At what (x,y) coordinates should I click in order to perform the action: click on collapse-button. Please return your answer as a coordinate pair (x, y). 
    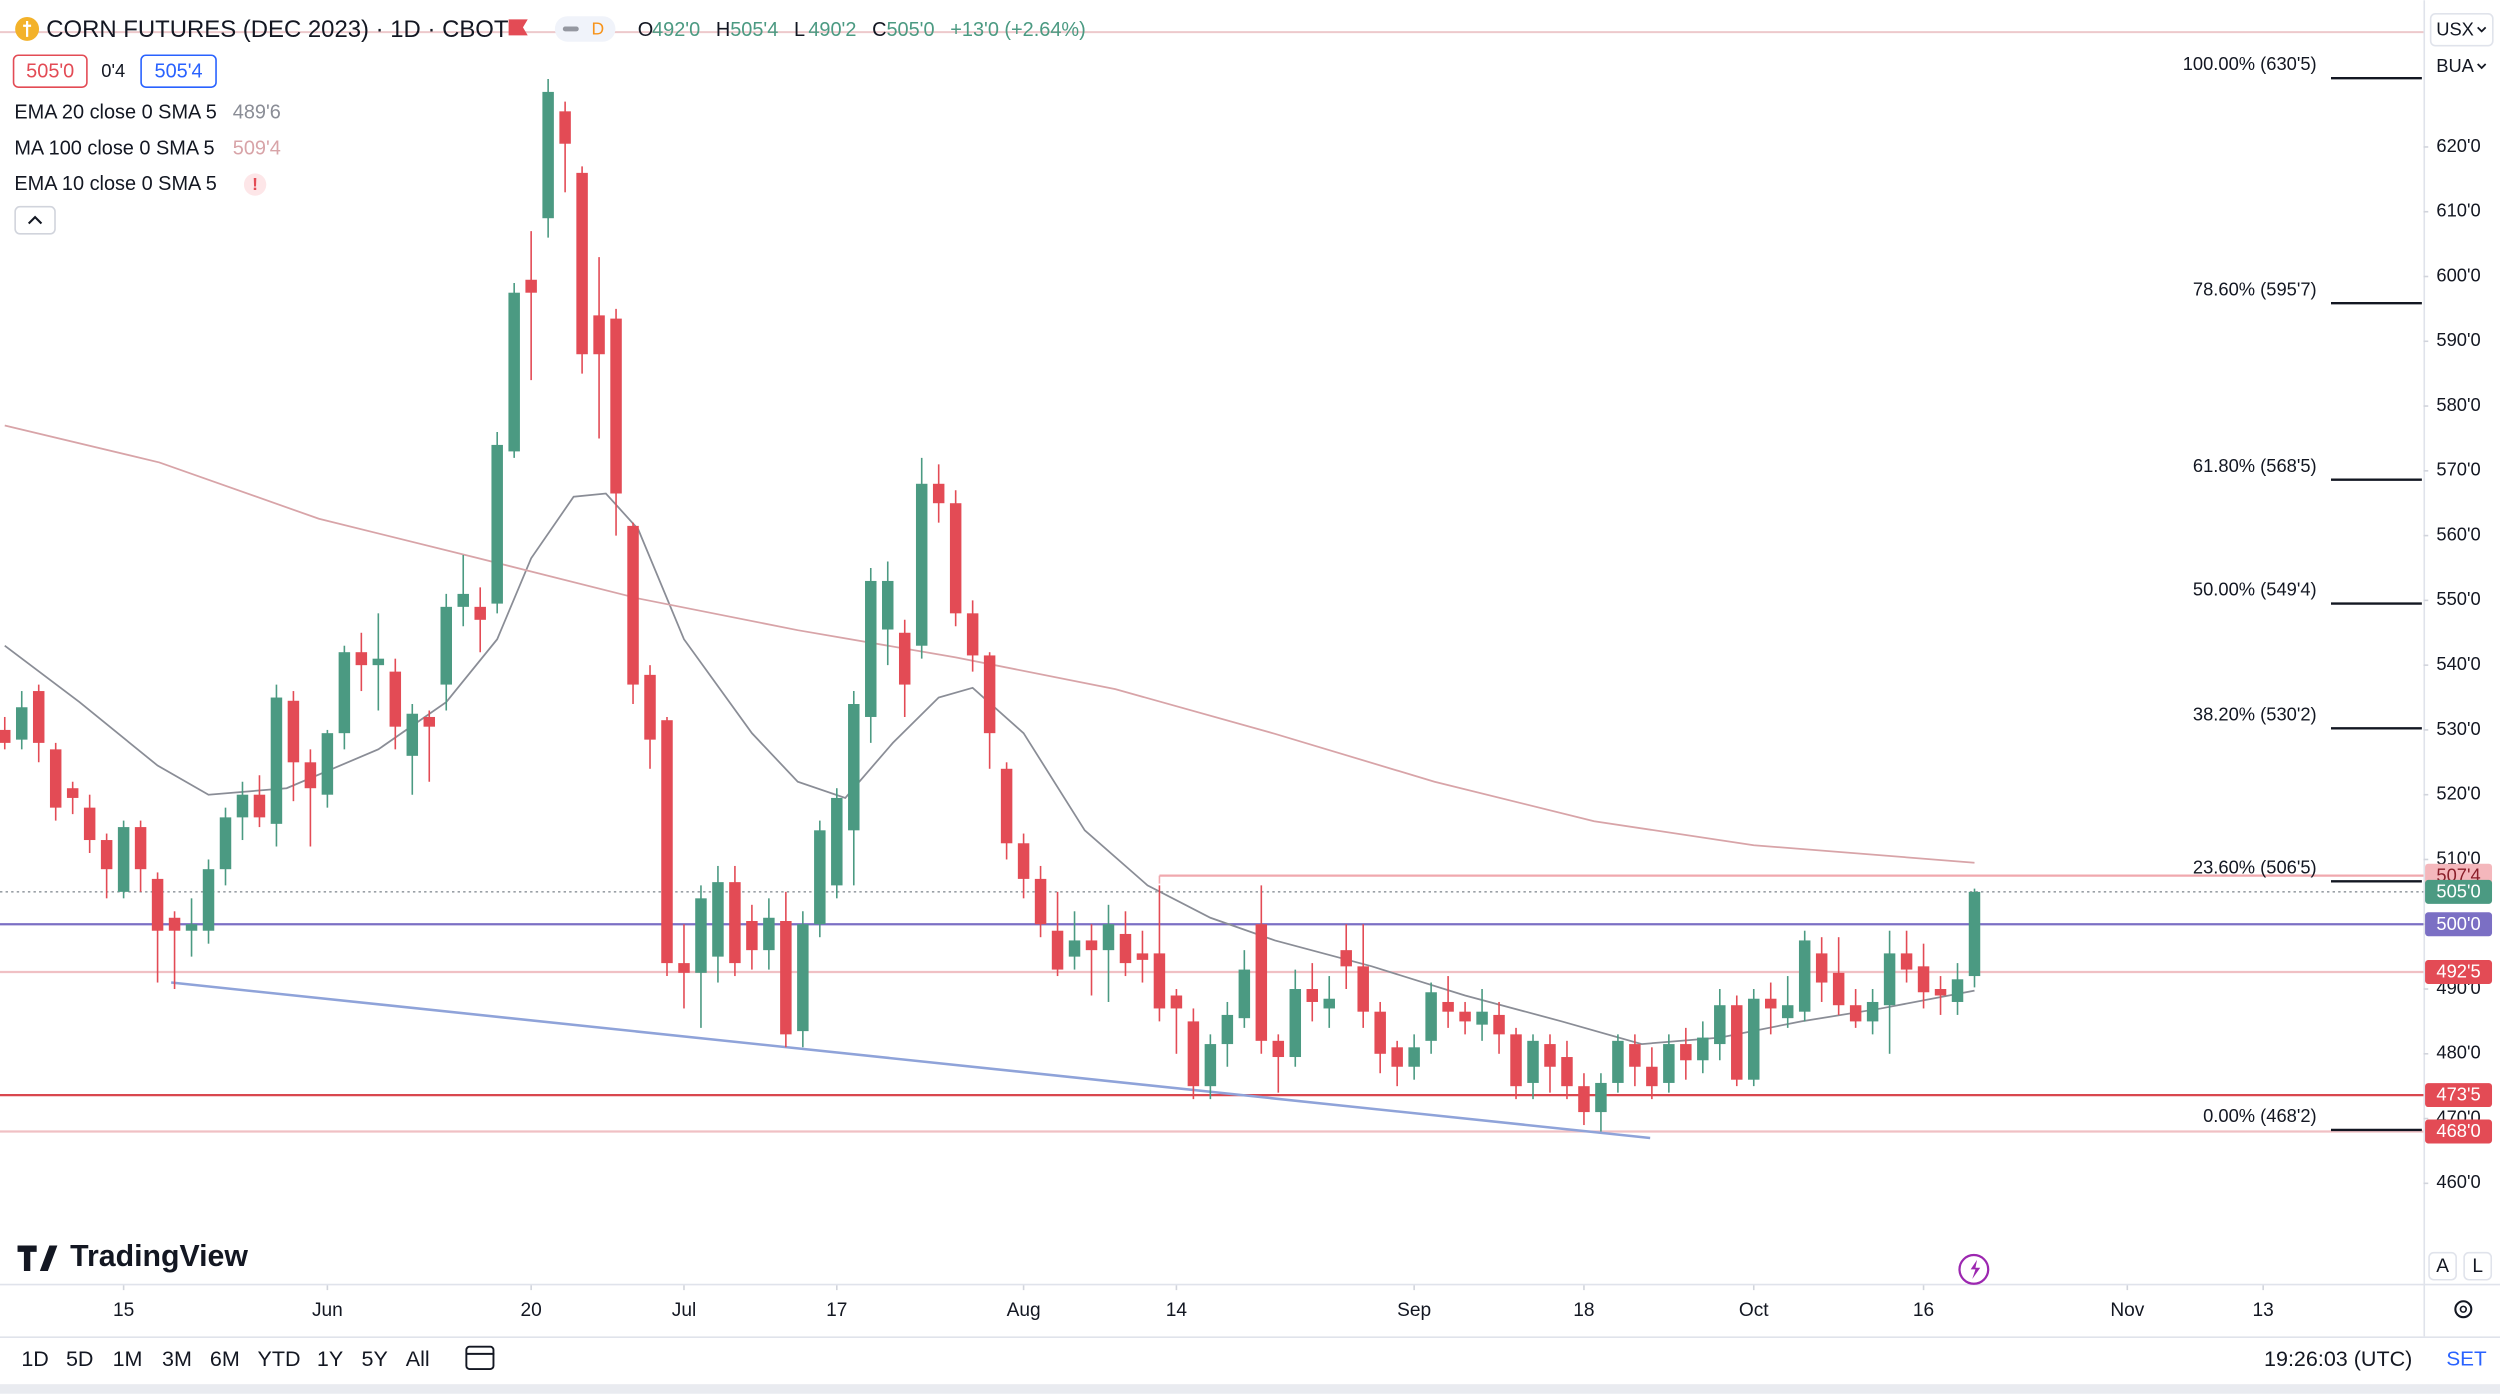
    Looking at the image, I should click on (35, 220).